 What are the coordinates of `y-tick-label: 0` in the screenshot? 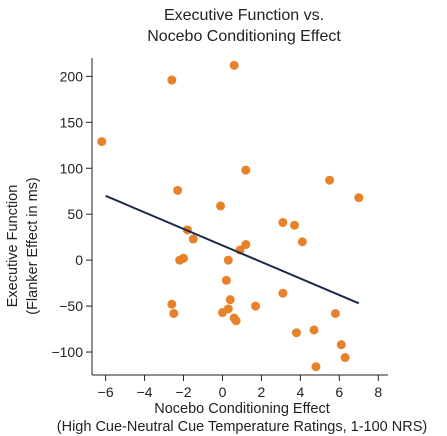 It's located at (79, 260).